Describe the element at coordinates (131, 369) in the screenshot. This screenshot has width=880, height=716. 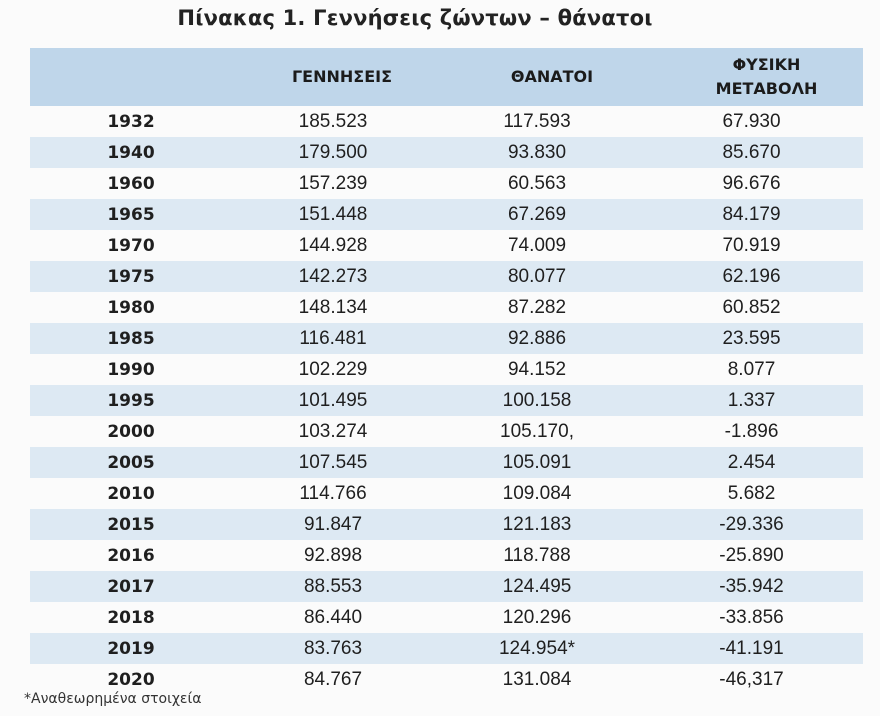
I see `year-cell: 1990` at that location.